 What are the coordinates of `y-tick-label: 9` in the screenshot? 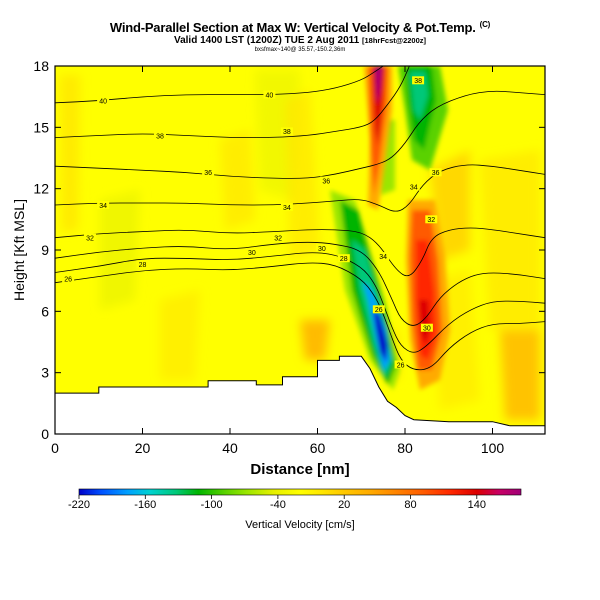 It's located at (45, 250).